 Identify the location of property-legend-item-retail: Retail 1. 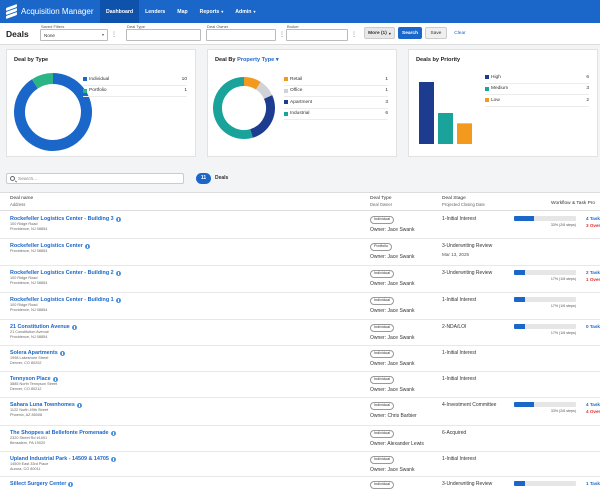
(336, 80).